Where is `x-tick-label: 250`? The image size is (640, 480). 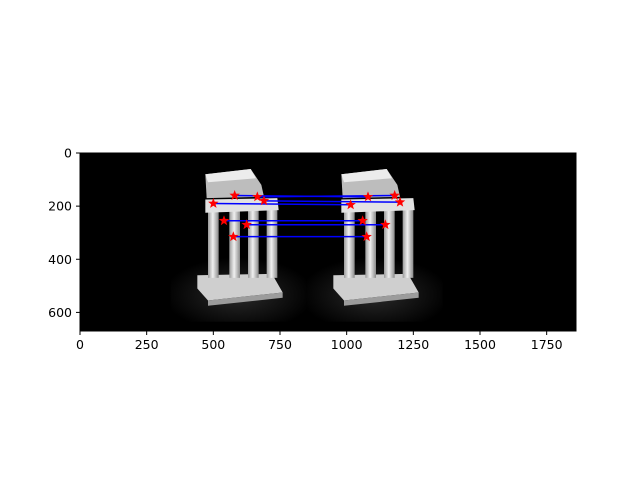
x-tick-label: 250 is located at coordinates (147, 344).